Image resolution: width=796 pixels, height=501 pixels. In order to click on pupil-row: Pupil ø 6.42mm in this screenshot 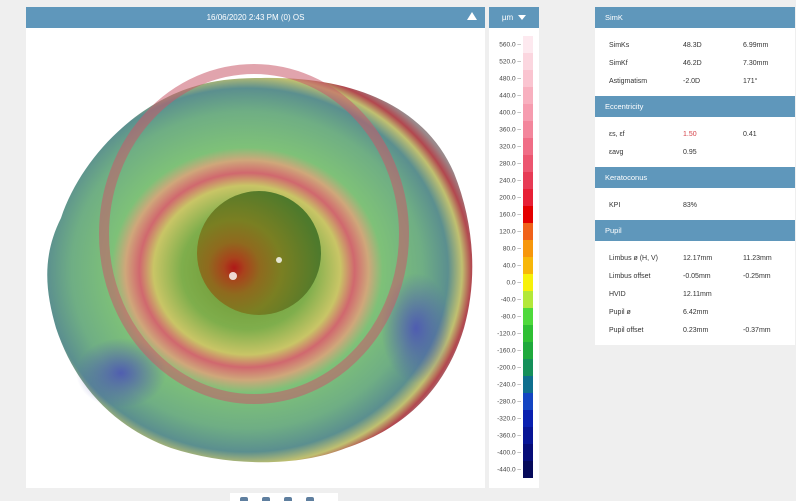, I will do `click(695, 312)`.